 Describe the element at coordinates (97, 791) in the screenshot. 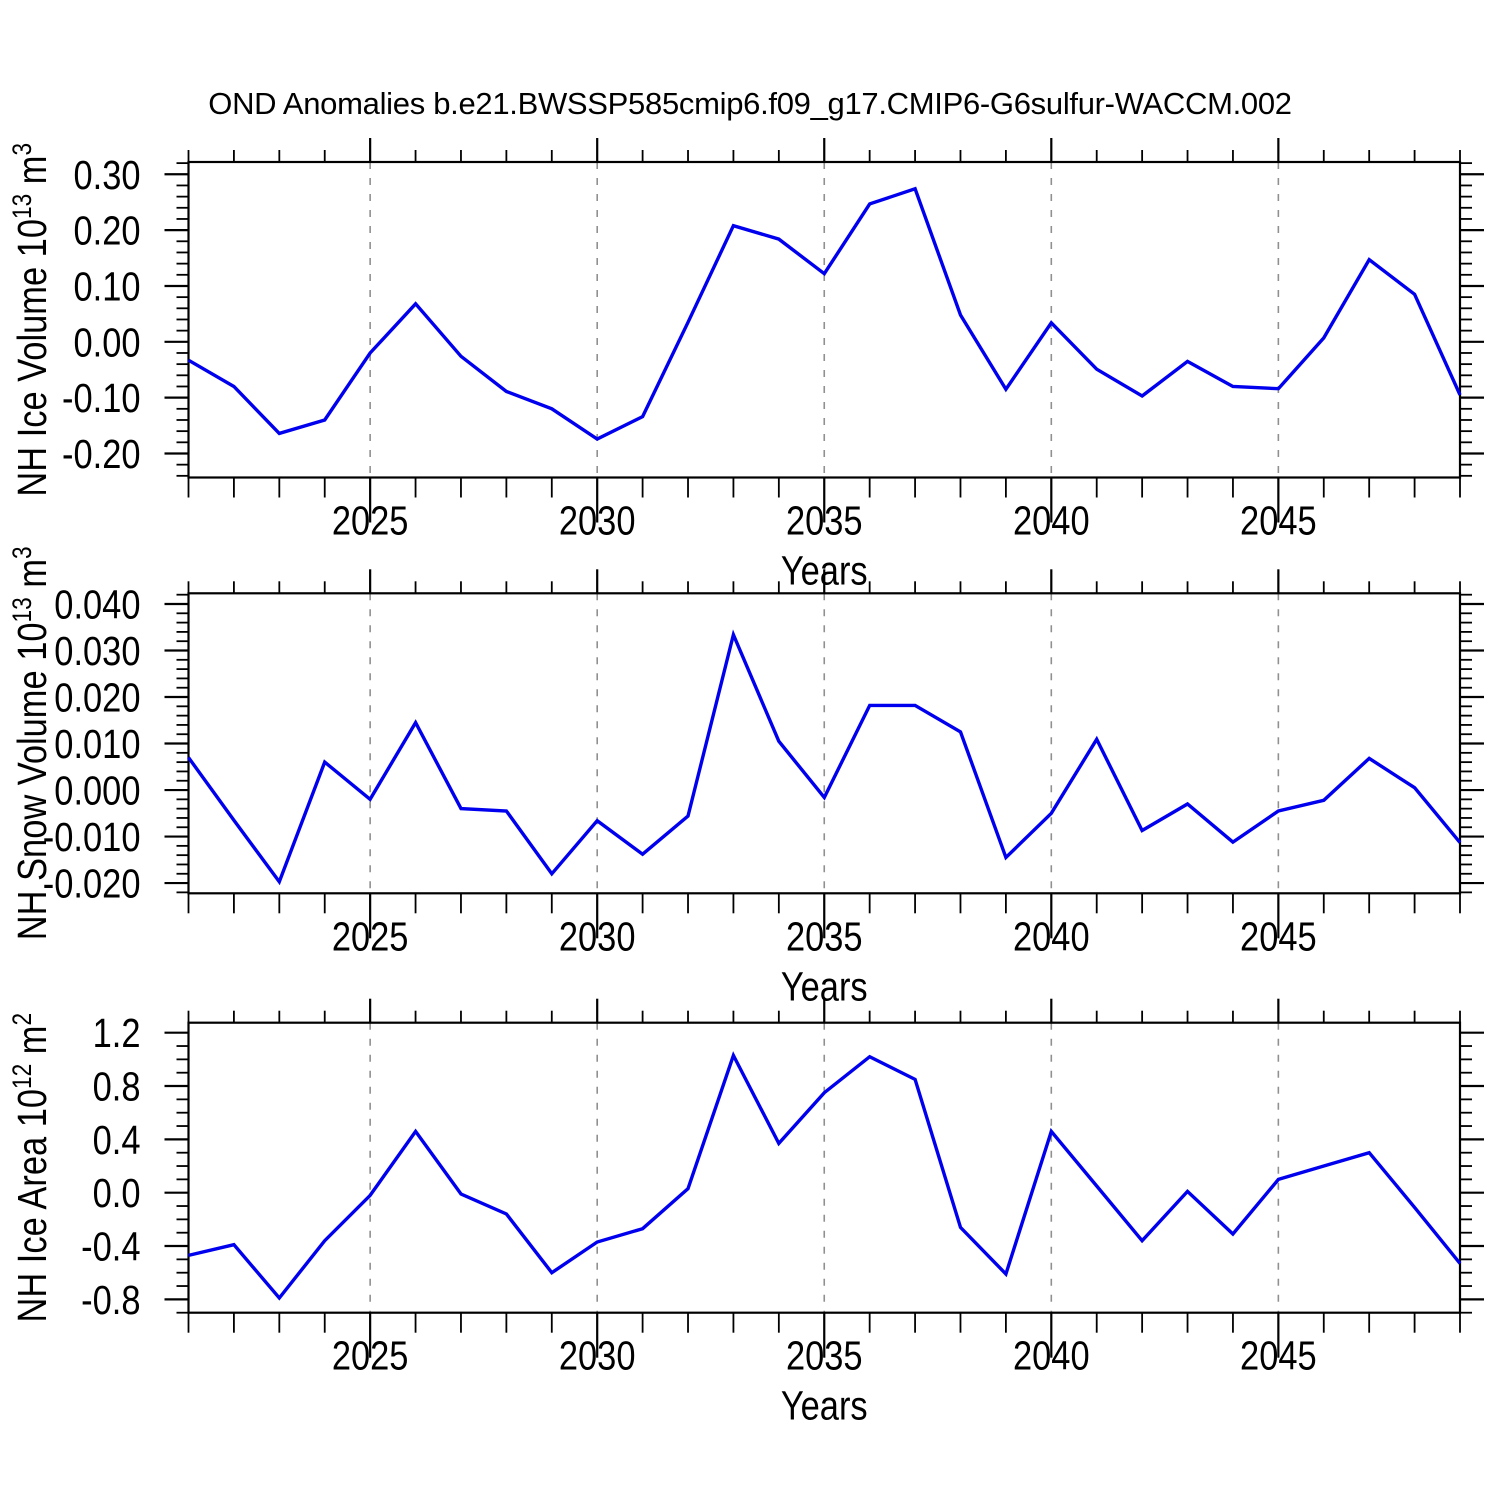

I see `y-tick-label: 0.000` at that location.